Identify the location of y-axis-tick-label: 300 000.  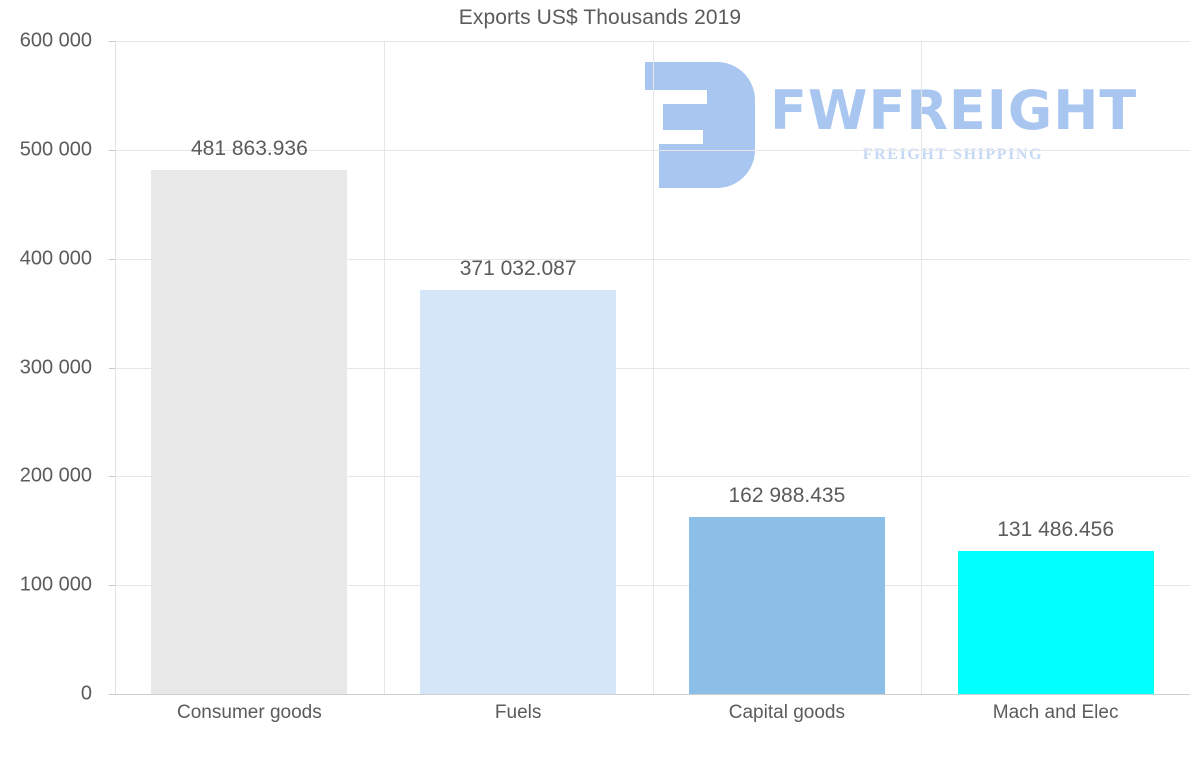
(55, 367).